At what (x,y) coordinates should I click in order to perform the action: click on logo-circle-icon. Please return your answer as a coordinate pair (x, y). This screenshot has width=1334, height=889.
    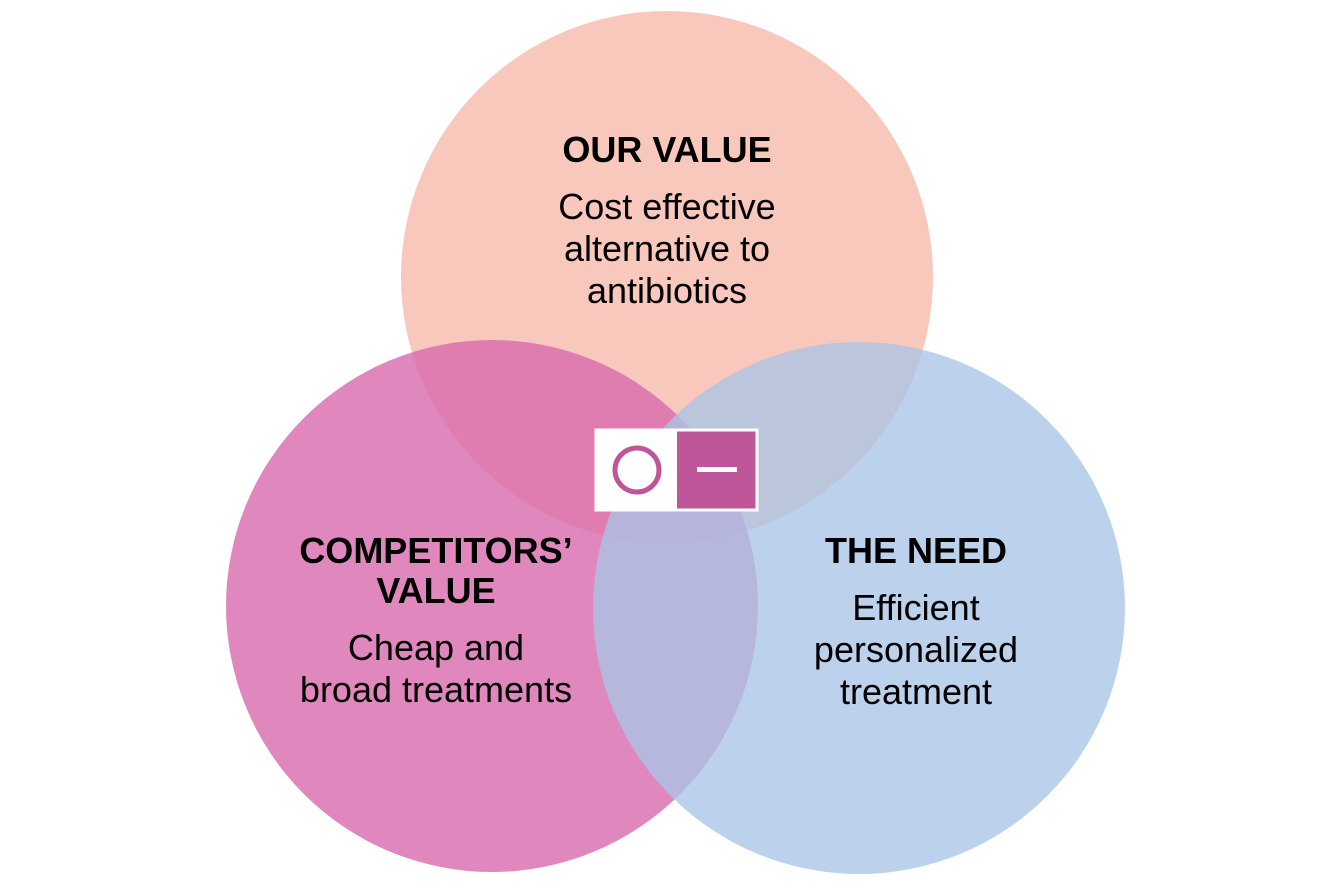
    Looking at the image, I should click on (637, 470).